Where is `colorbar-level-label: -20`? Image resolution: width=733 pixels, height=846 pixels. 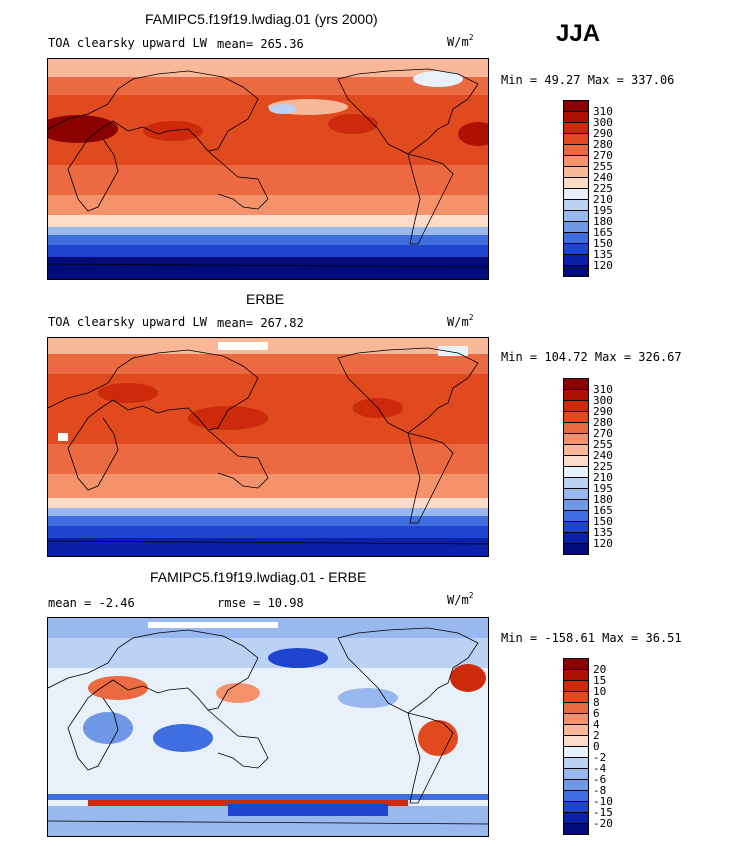 colorbar-level-label: -20 is located at coordinates (603, 823).